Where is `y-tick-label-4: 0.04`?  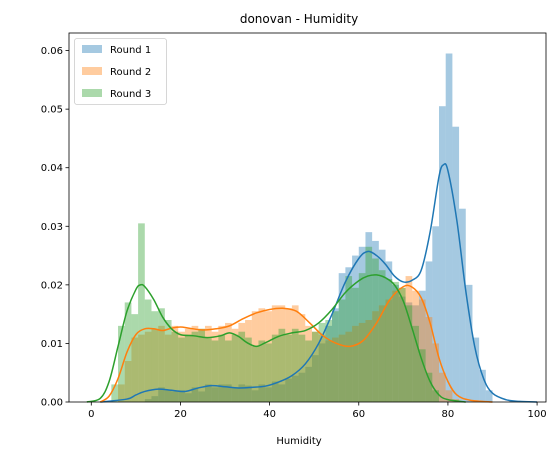 y-tick-label-4: 0.04 is located at coordinates (52, 168).